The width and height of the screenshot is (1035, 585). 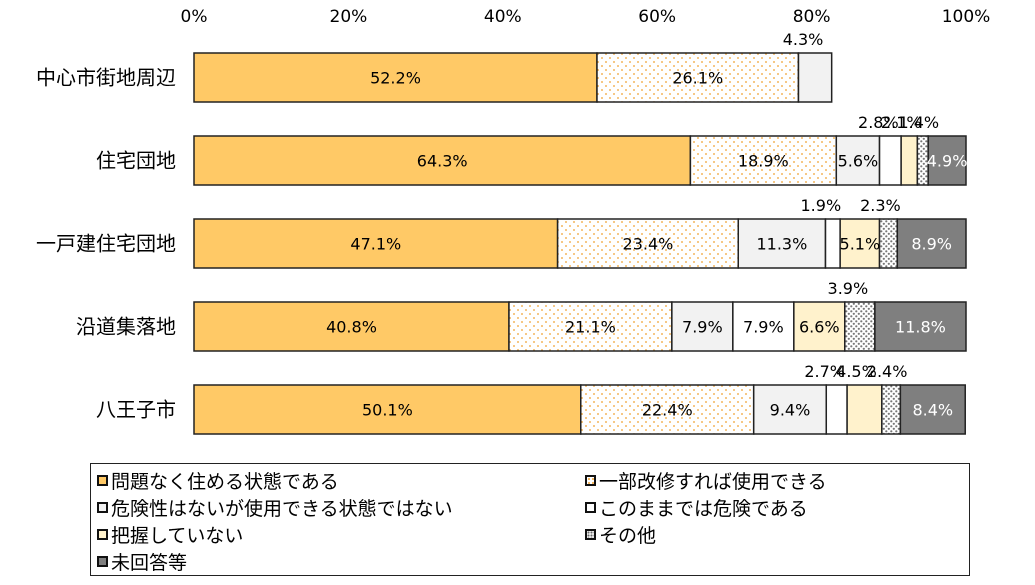 I want to click on data-label: 11.3%, so click(x=781, y=244).